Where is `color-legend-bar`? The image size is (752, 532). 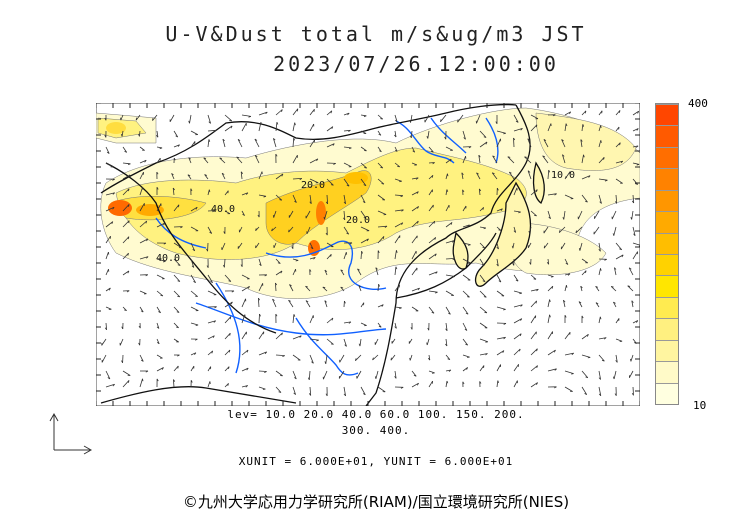
color-legend-bar is located at coordinates (667, 254).